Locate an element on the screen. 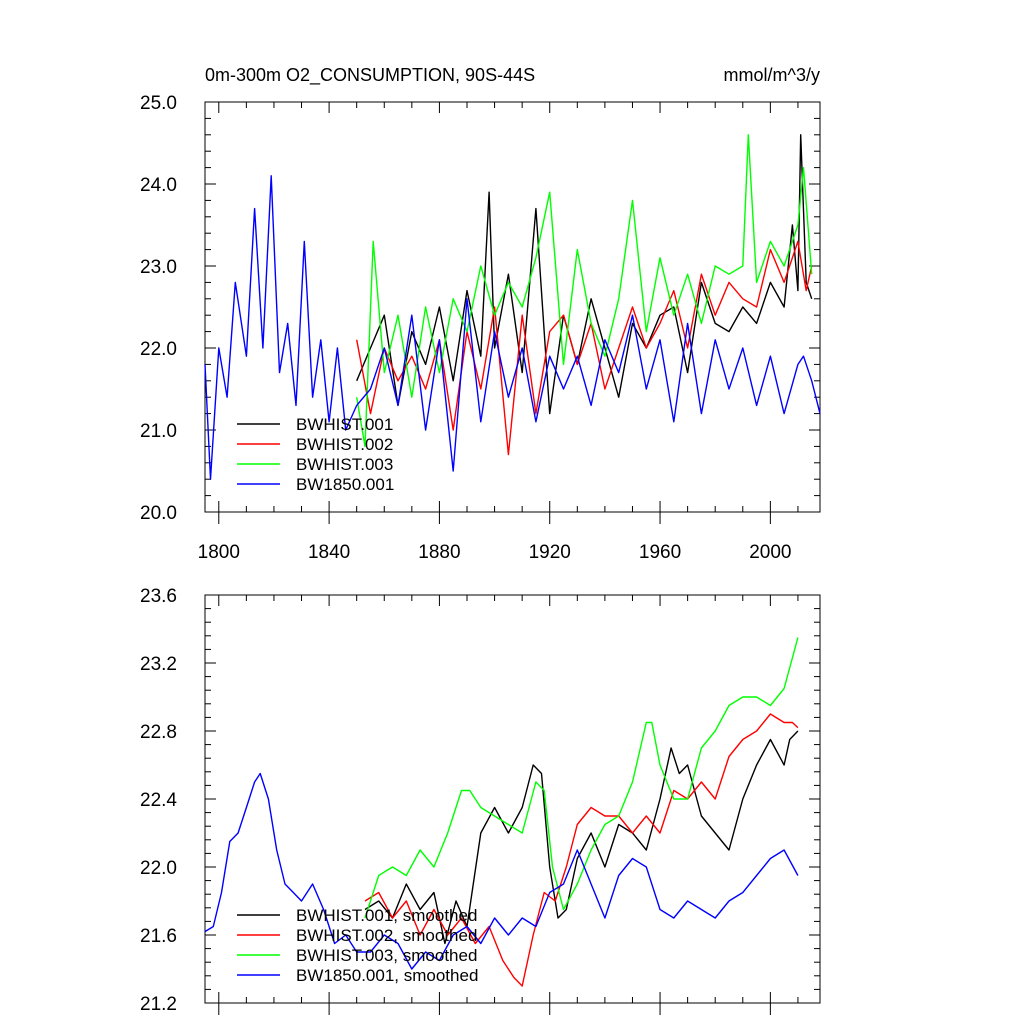 The image size is (1024, 1024). chart-title: 0m-300m O2_CONSUMPTION, 90S-44S is located at coordinates (370, 75).